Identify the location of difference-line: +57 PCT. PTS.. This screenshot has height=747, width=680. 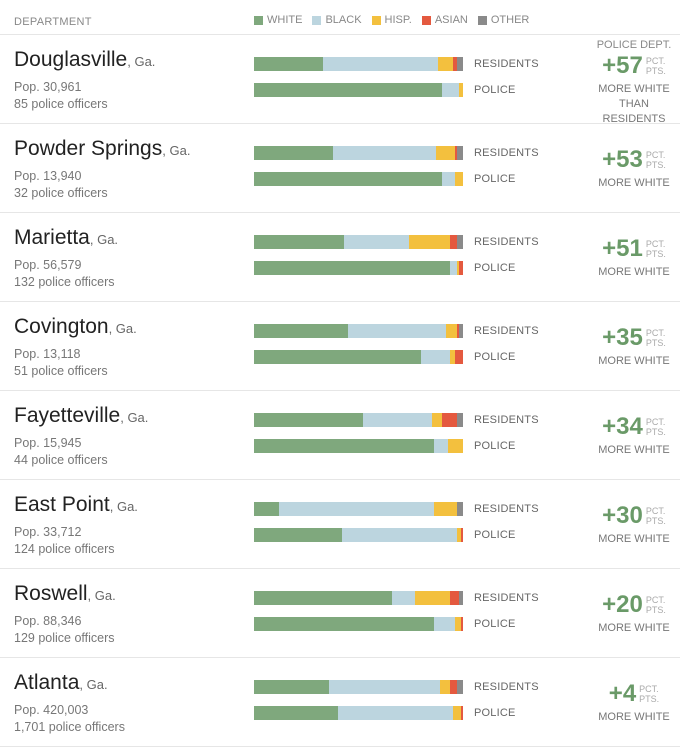
(634, 66).